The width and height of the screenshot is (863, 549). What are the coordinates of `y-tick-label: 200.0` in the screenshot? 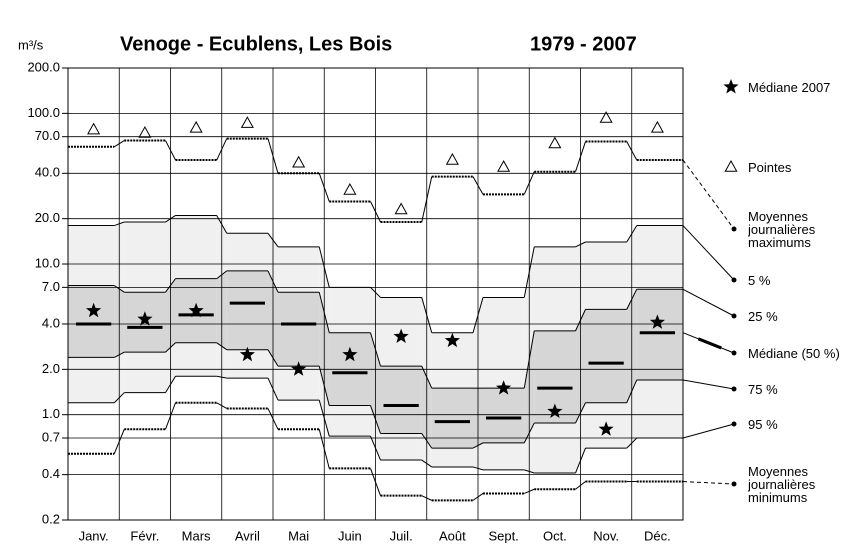 It's located at (43, 66).